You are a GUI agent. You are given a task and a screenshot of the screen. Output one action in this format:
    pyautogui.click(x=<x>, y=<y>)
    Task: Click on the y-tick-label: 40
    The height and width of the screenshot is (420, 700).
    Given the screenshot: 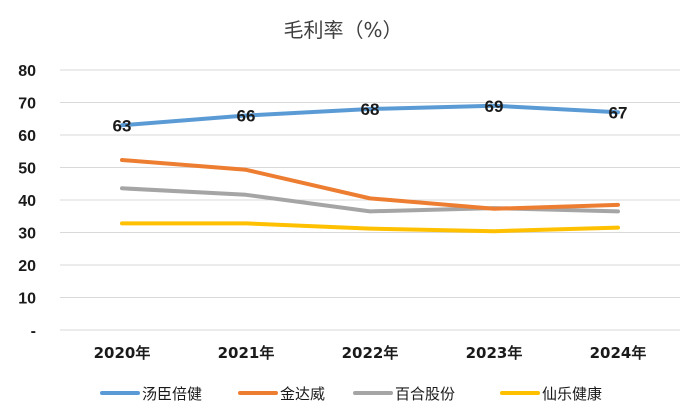 What is the action you would take?
    pyautogui.click(x=27, y=201)
    